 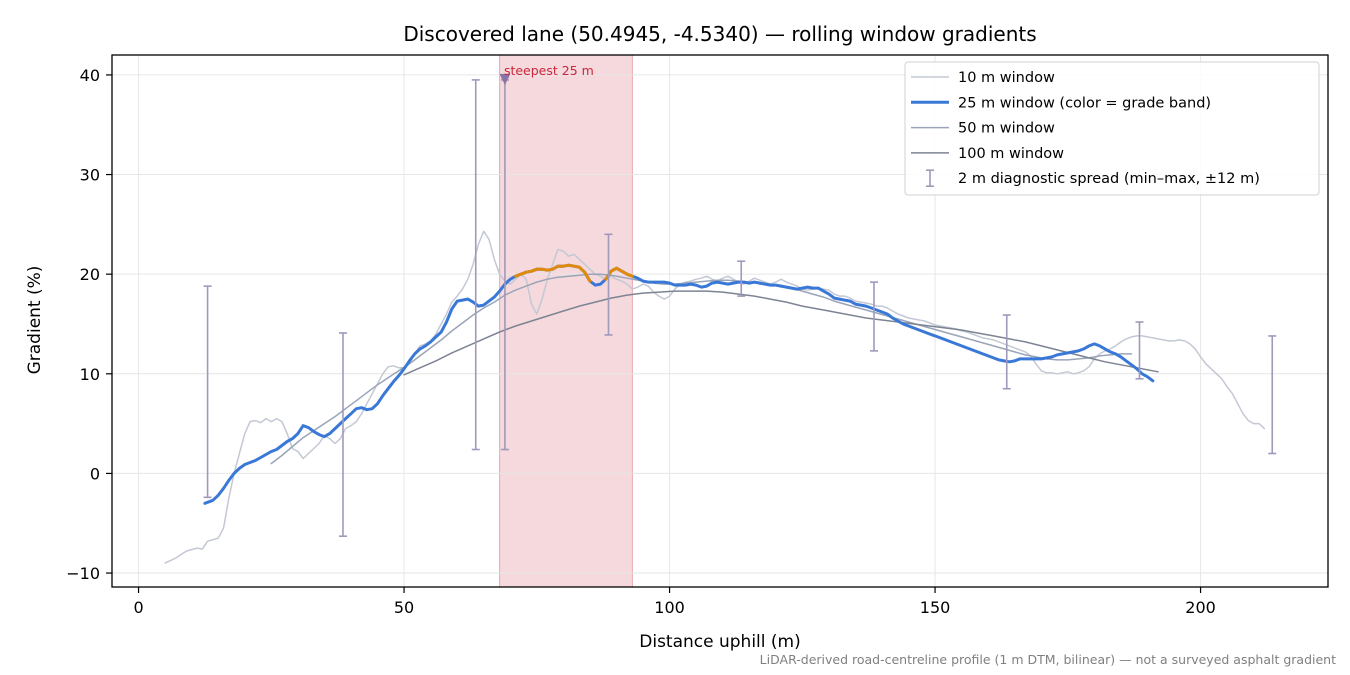 I want to click on steepest-span, so click(x=566, y=321).